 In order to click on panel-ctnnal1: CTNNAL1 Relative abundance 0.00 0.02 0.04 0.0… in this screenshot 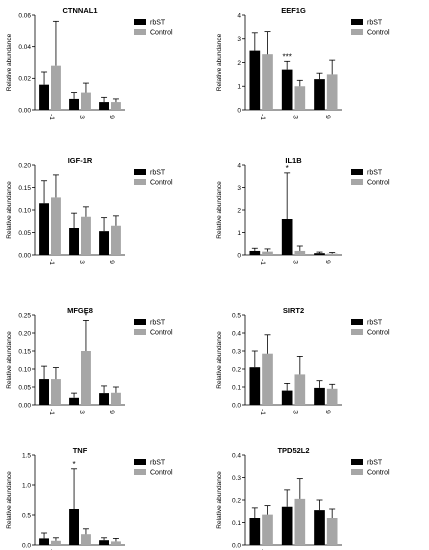, I will do `click(89, 63)`.